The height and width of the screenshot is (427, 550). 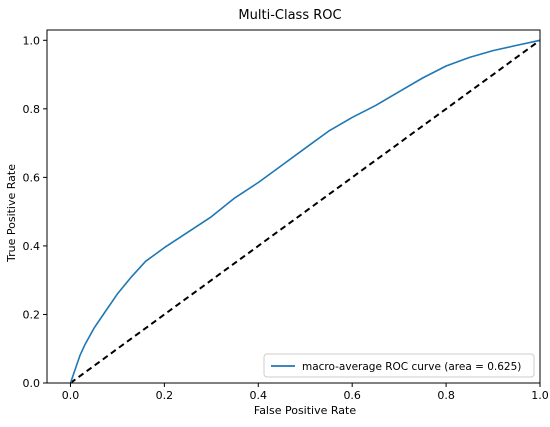 I want to click on x-tick-label: 1.0, so click(x=540, y=395).